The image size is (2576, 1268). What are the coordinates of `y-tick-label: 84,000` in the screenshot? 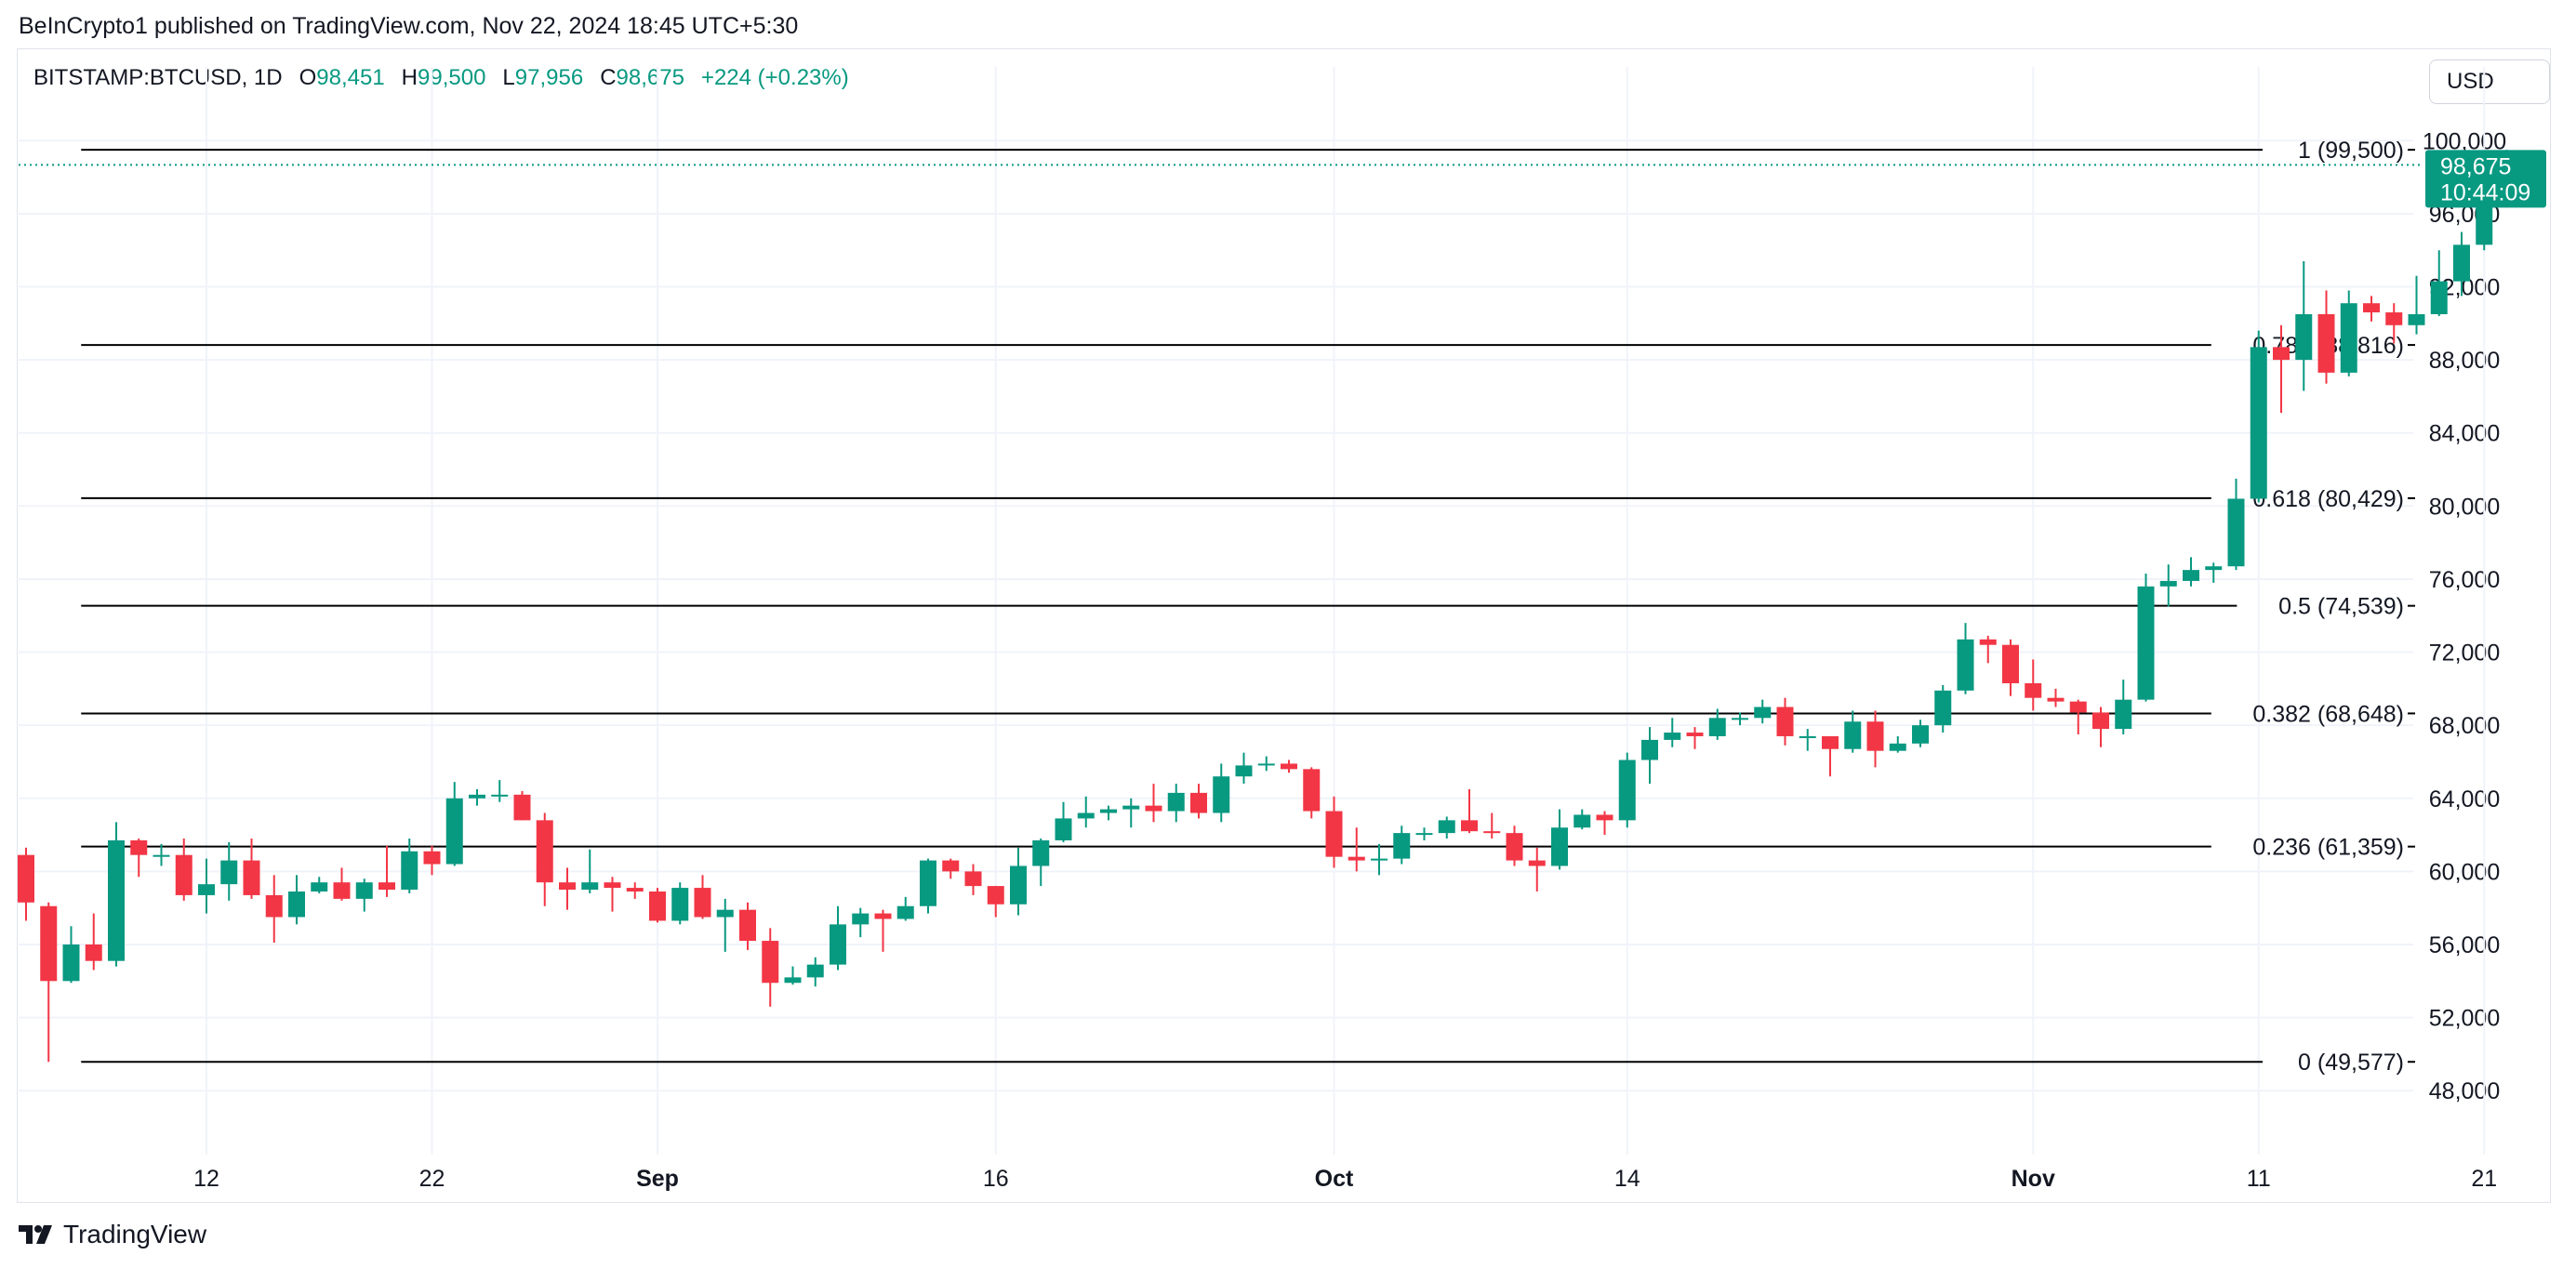 It's located at (2464, 434).